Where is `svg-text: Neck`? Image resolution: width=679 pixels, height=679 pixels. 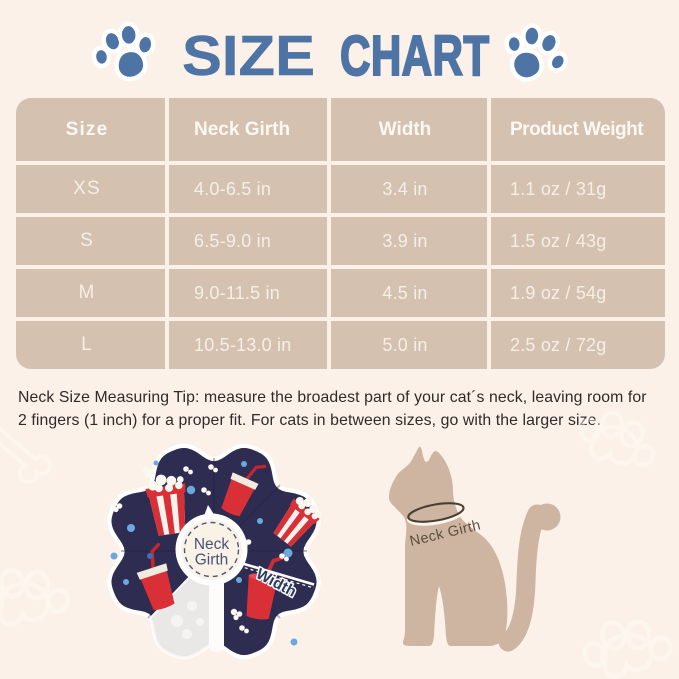
svg-text: Neck is located at coordinates (212, 544).